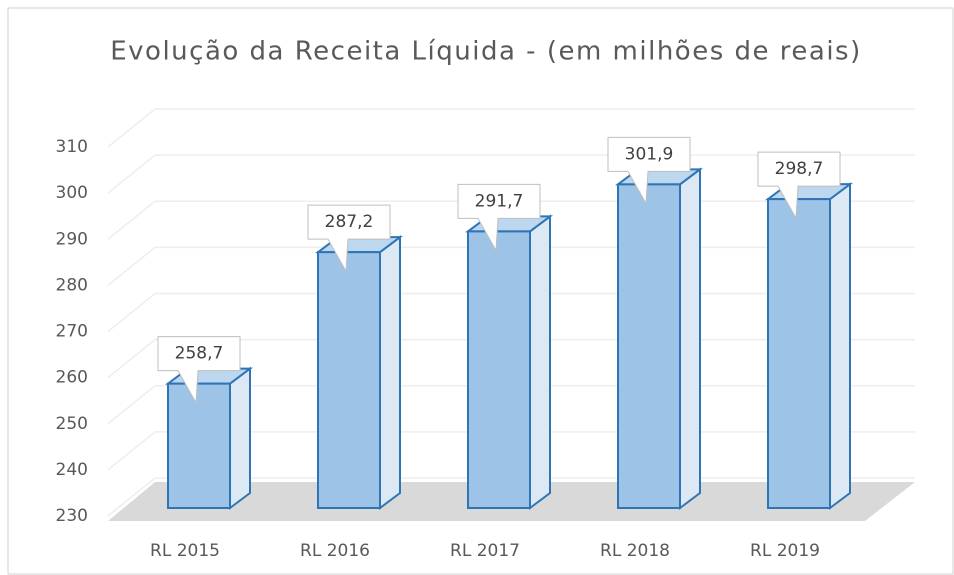 The height and width of the screenshot is (575, 954). Describe the element at coordinates (185, 551) in the screenshot. I see `x-tick-label: RL 2015` at that location.